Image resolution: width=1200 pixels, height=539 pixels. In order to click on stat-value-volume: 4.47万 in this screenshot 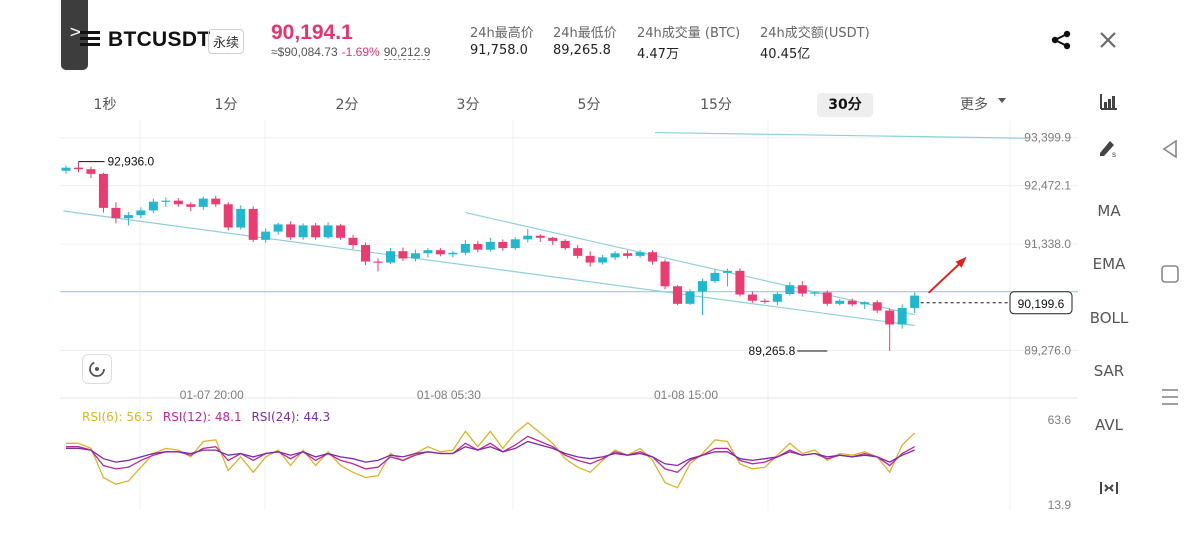, I will do `click(658, 54)`.